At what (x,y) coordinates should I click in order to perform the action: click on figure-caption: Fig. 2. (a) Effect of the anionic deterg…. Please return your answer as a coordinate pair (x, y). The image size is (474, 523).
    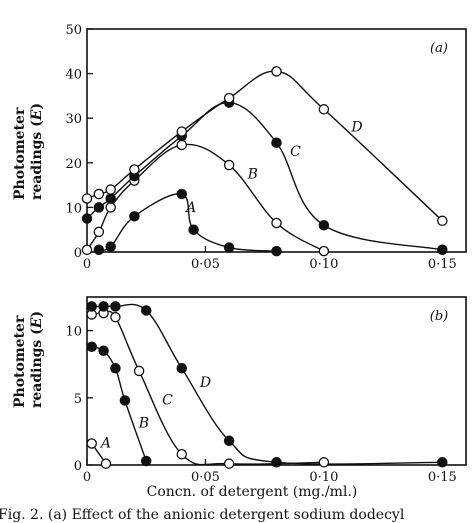
    Looking at the image, I should click on (202, 515).